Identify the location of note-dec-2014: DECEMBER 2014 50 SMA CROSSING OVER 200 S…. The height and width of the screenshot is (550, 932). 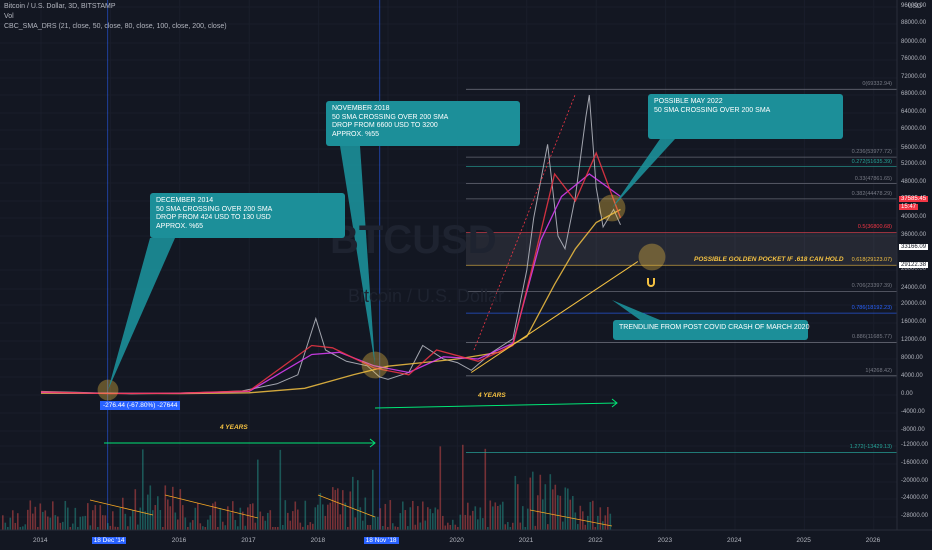
(247, 215).